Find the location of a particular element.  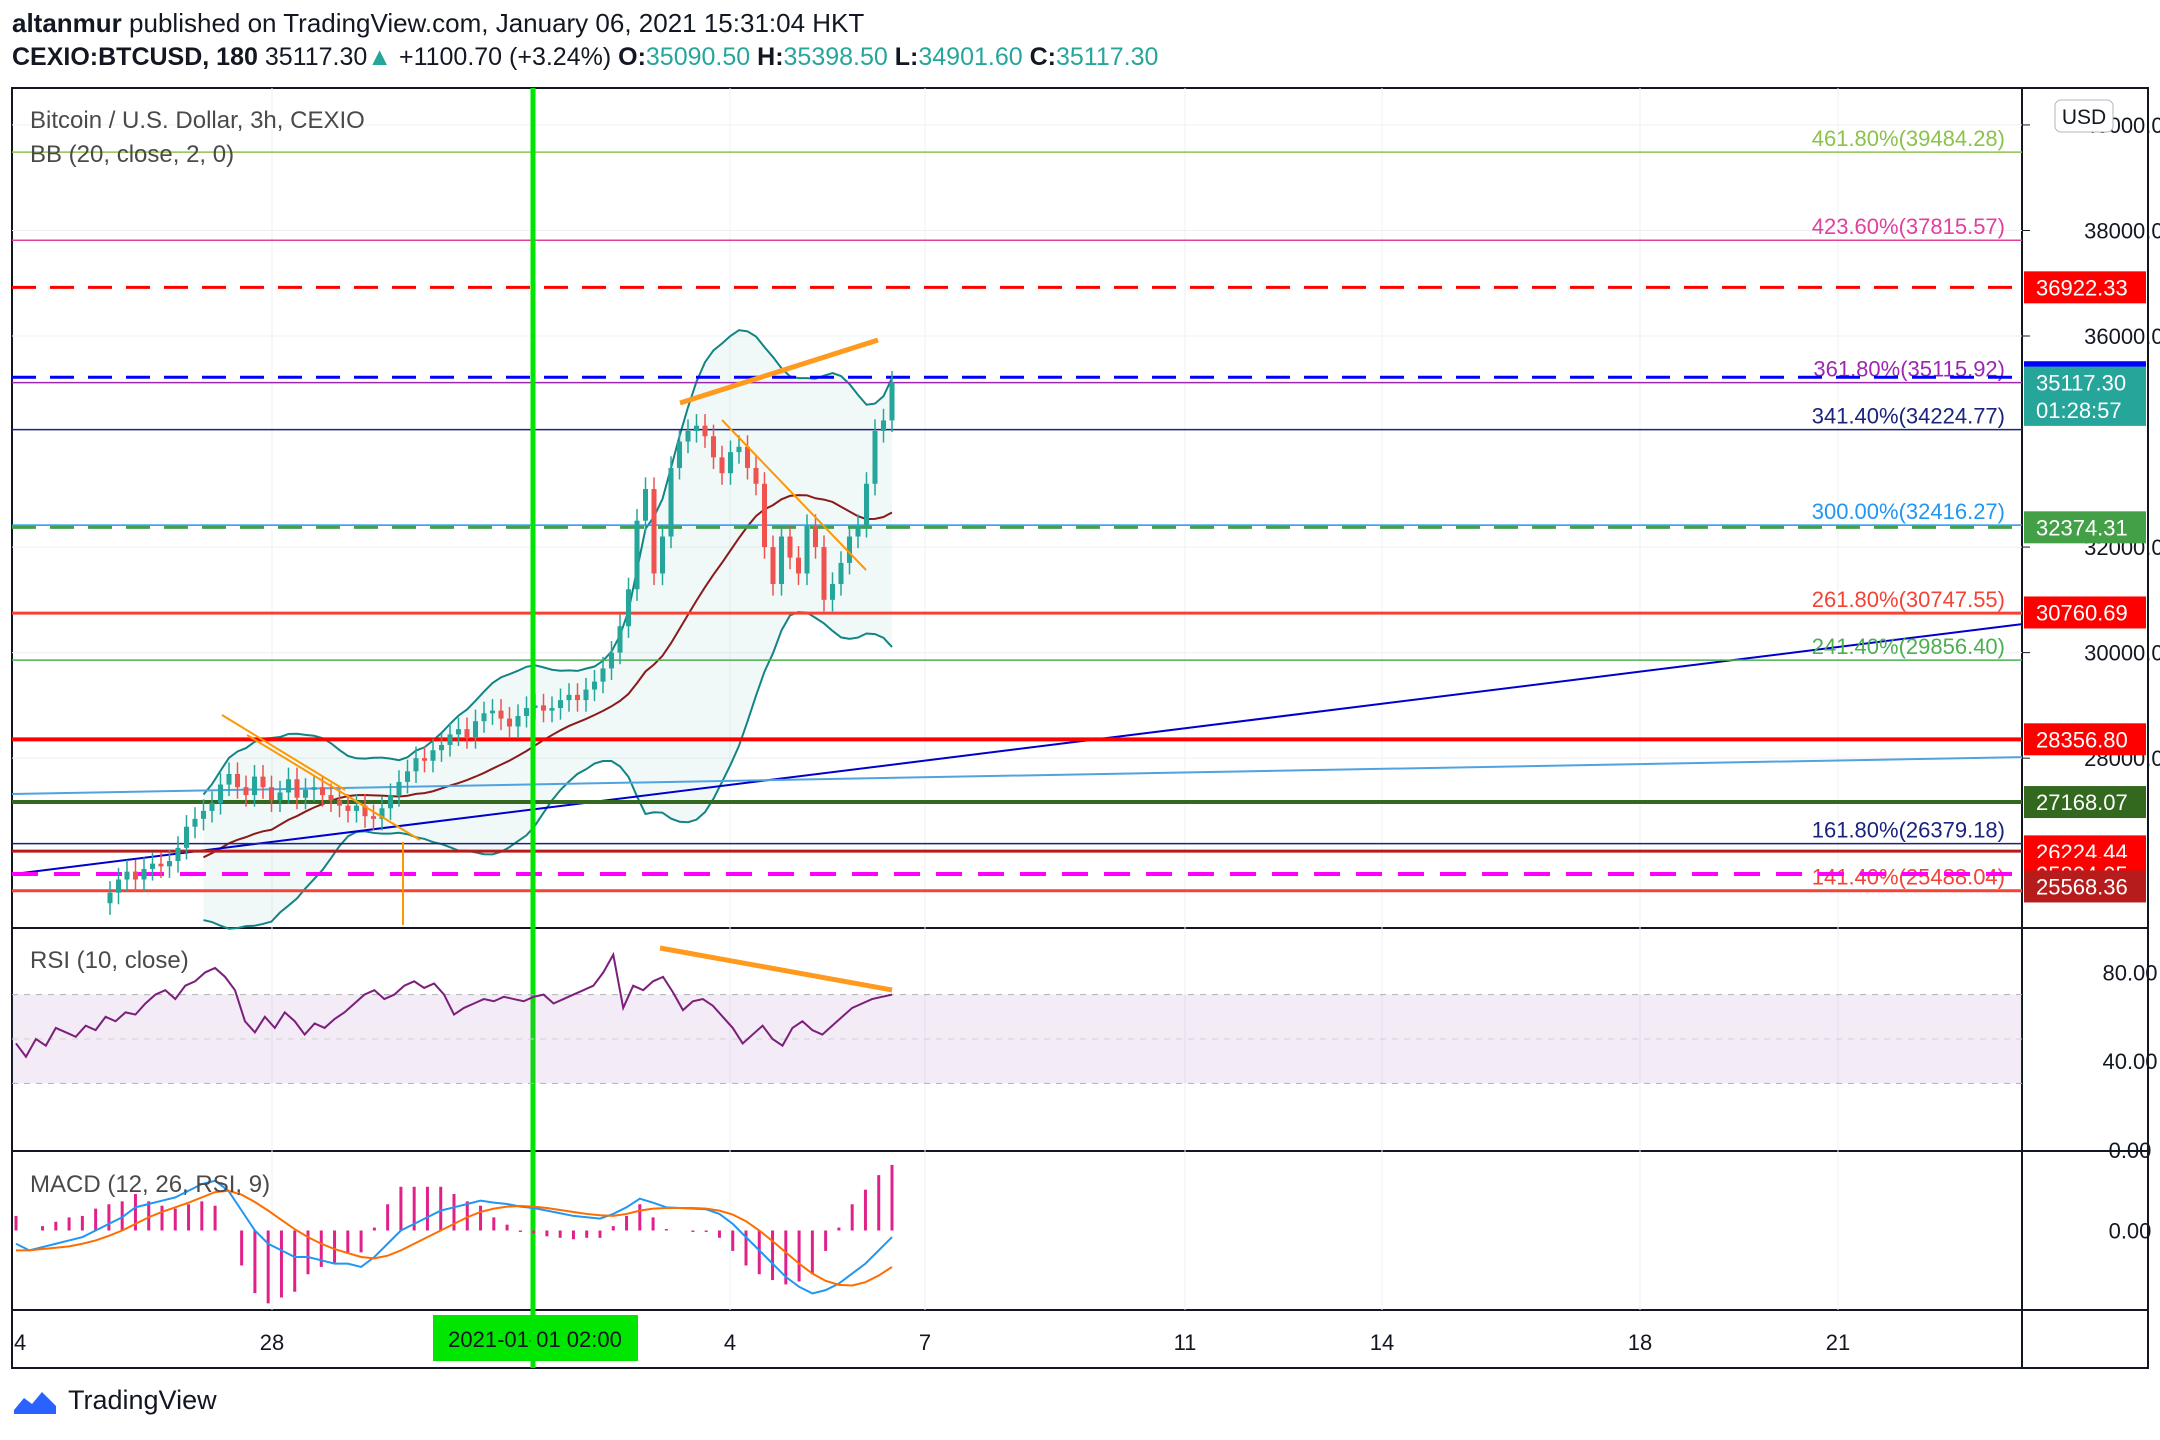

price-badge-label: 32374.31 is located at coordinates (2082, 527).